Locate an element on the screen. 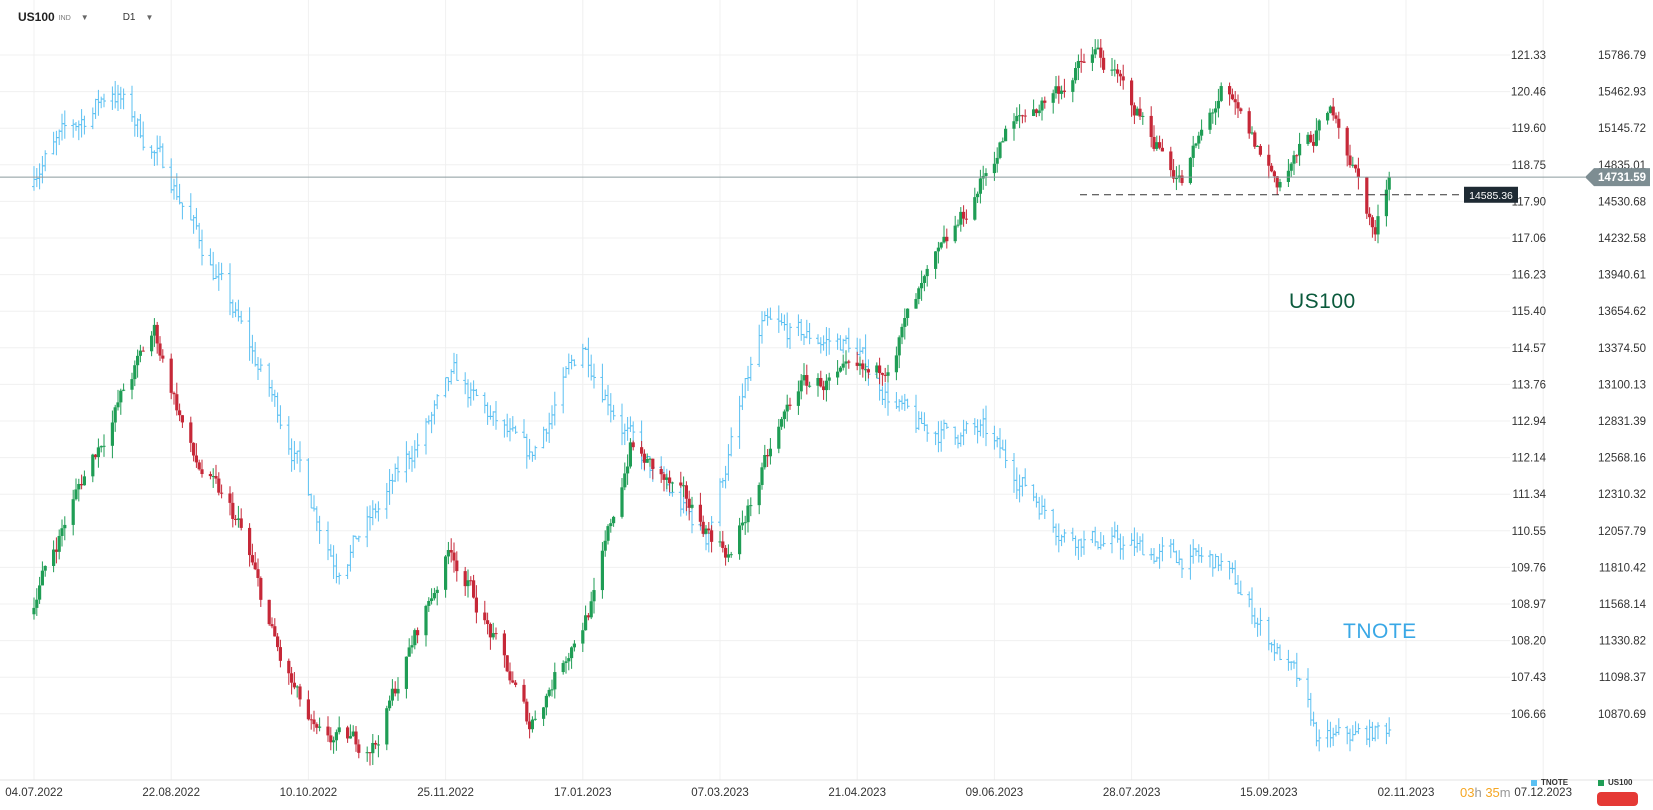 This screenshot has height=810, width=1653. left-axis-tick-label: 114.57 is located at coordinates (1529, 349).